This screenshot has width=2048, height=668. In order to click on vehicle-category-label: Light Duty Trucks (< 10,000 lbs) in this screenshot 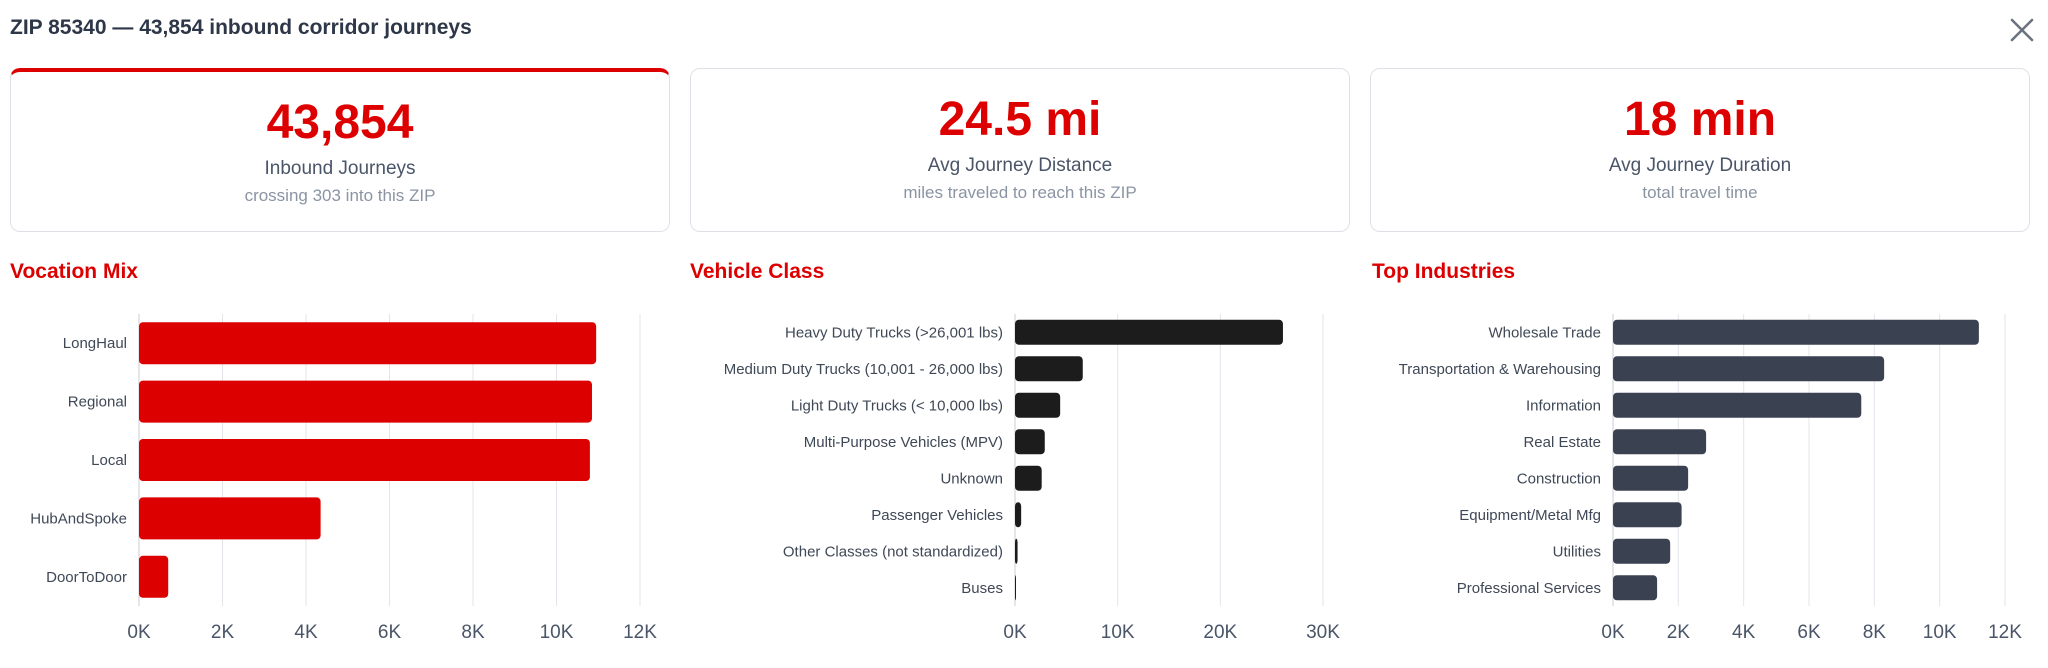, I will do `click(897, 405)`.